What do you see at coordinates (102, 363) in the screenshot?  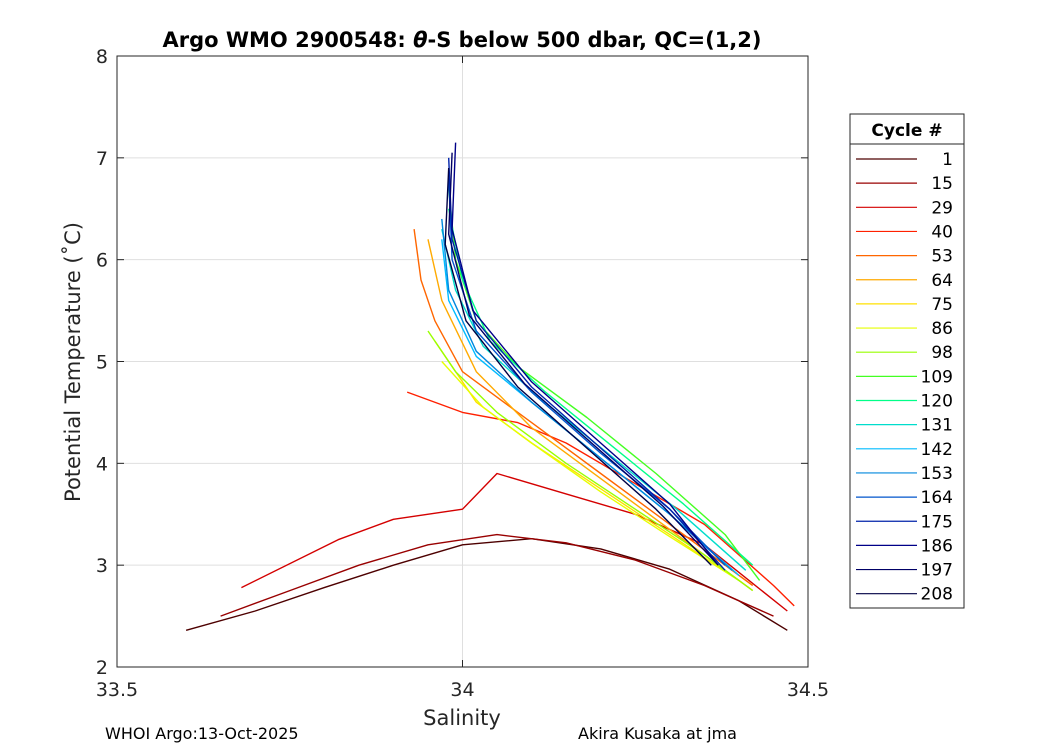 I see `y-tick-label: 5` at bounding box center [102, 363].